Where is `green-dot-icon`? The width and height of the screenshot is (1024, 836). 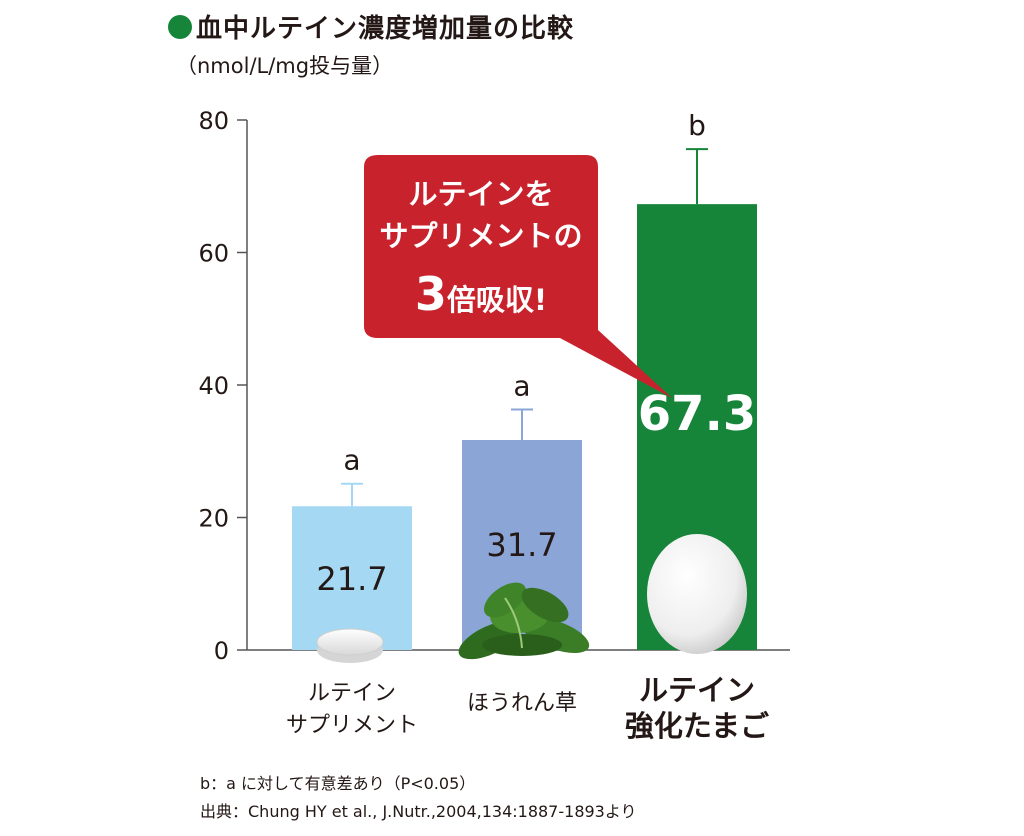
green-dot-icon is located at coordinates (180, 26).